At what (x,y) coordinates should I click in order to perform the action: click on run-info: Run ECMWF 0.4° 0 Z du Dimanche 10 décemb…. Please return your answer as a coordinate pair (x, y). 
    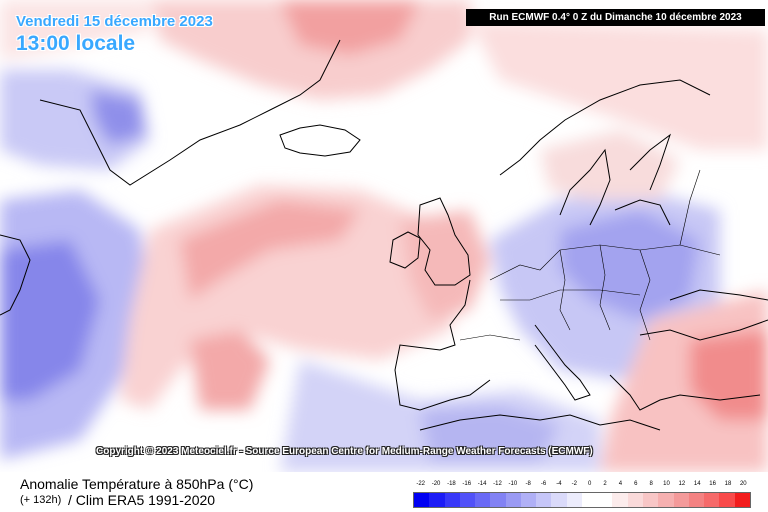
    Looking at the image, I should click on (615, 17).